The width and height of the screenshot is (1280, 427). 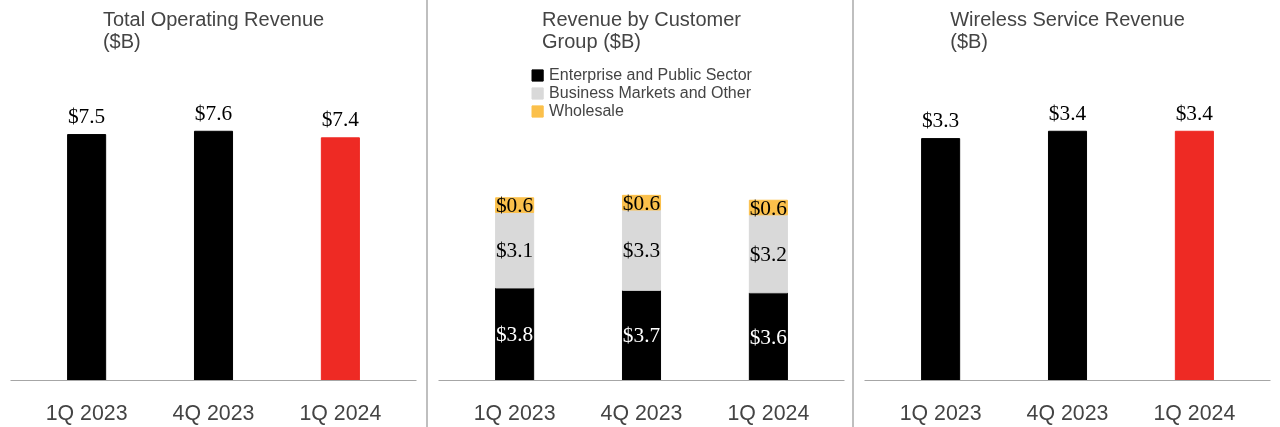 I want to click on data-label: $7.6, so click(x=213, y=112).